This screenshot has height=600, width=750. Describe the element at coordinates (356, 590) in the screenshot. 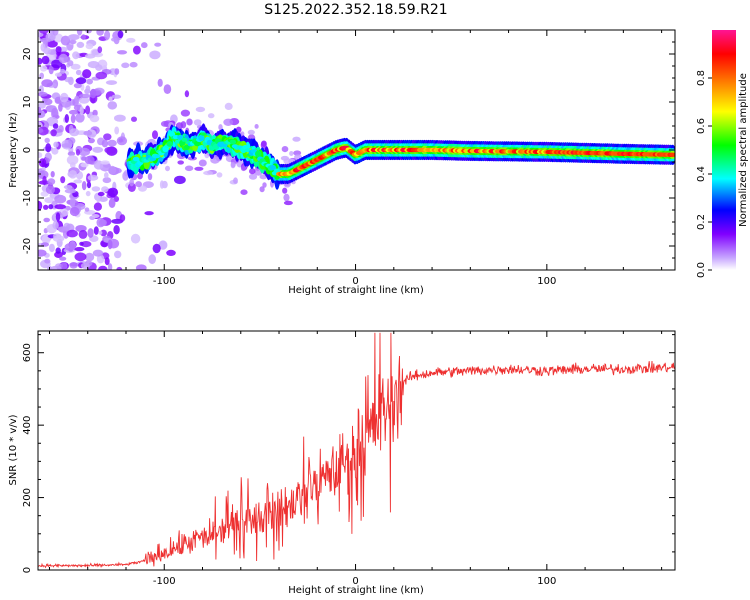

I see `snr-x-label: Height of straight line (km)` at that location.